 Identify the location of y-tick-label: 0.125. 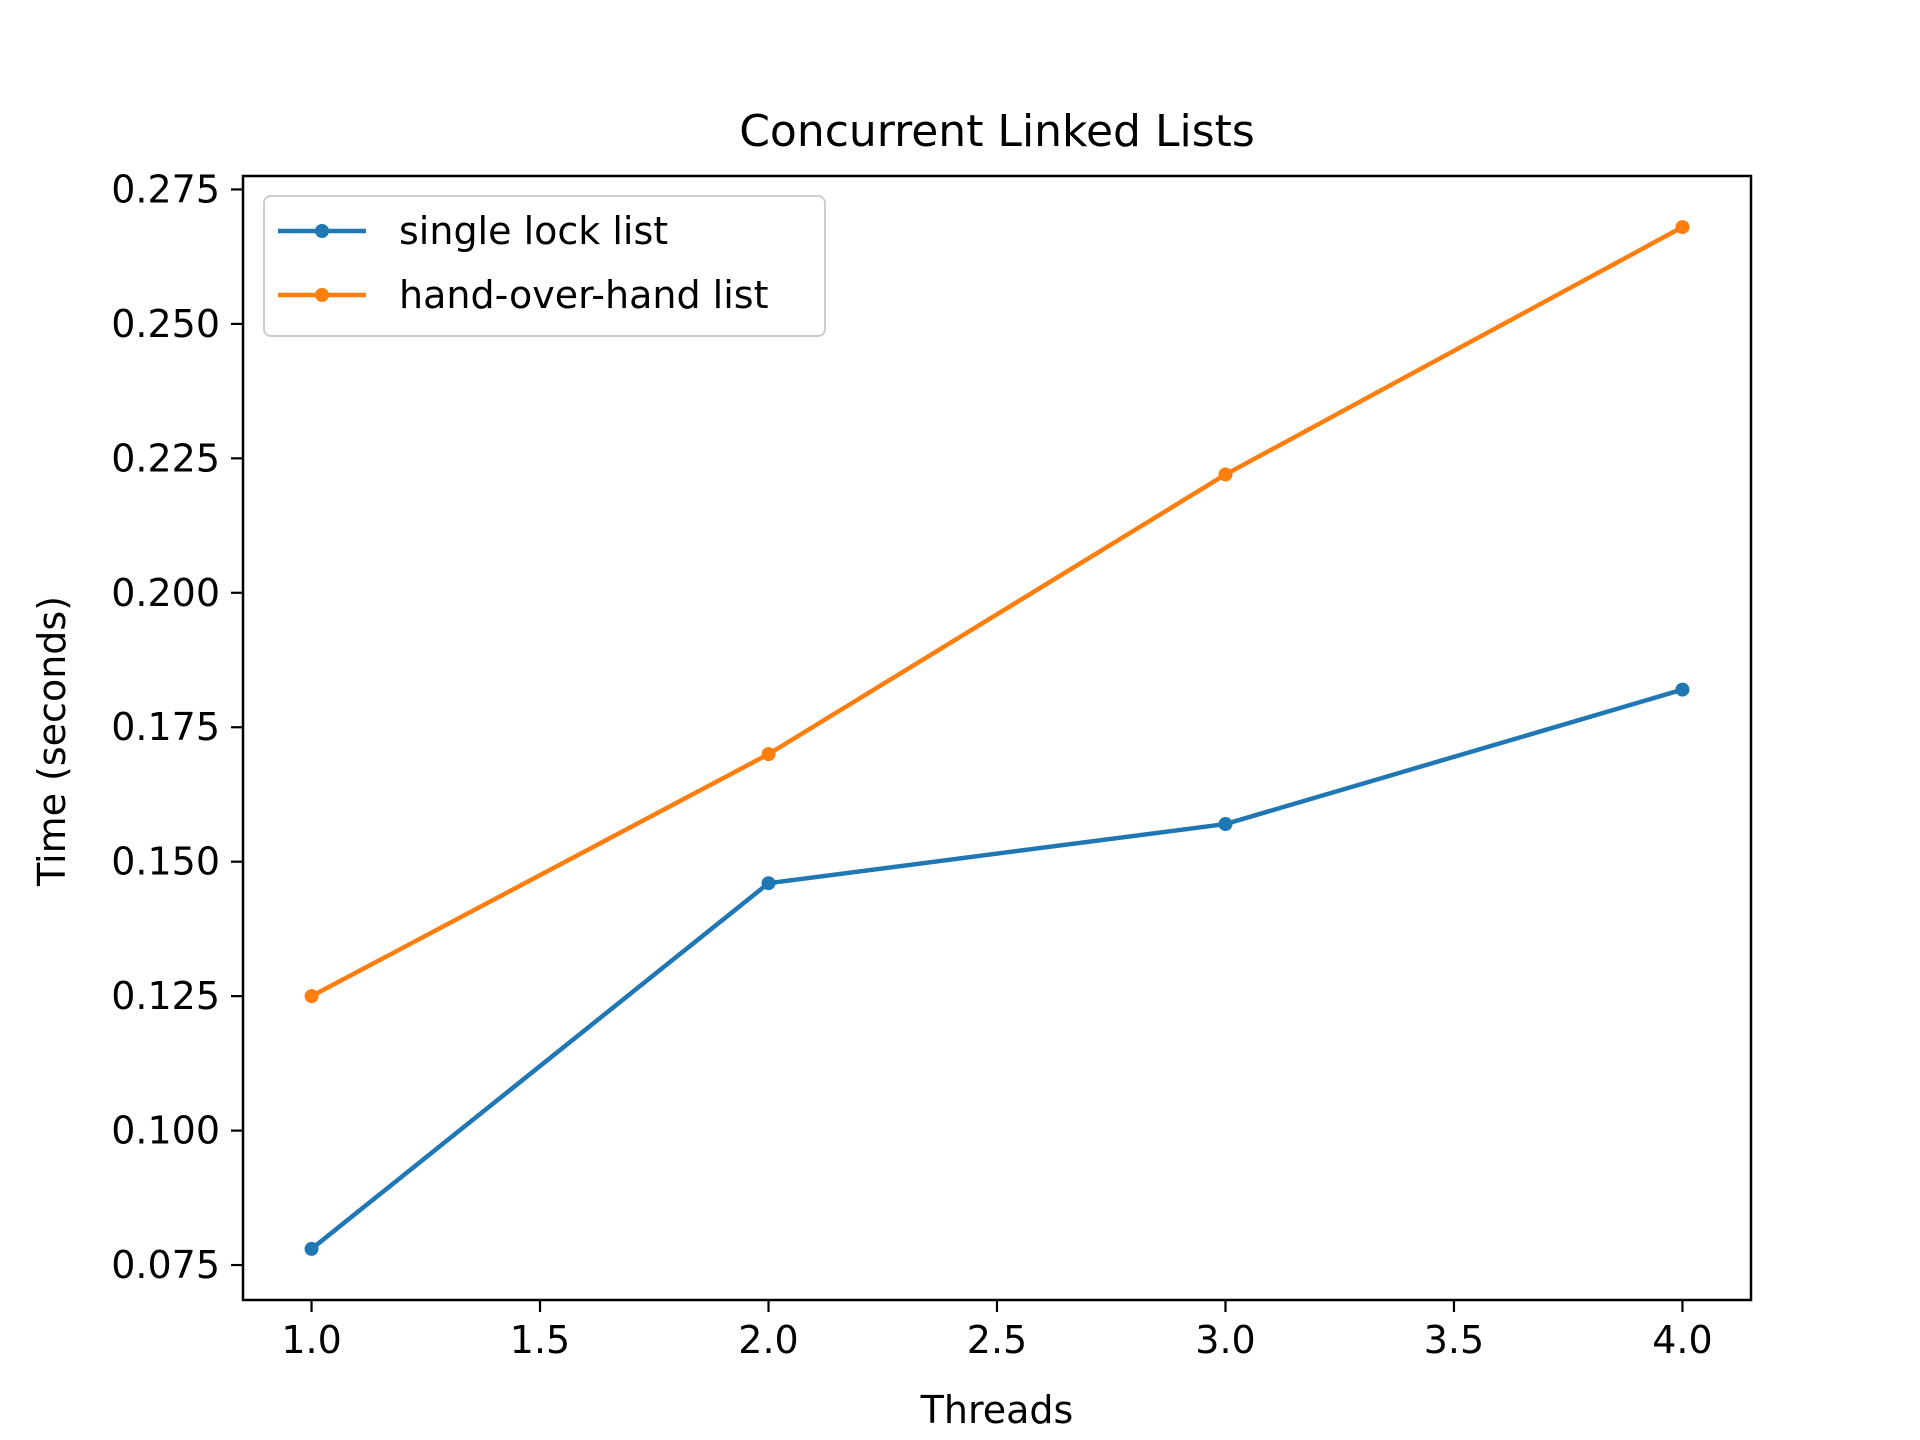
(165, 996).